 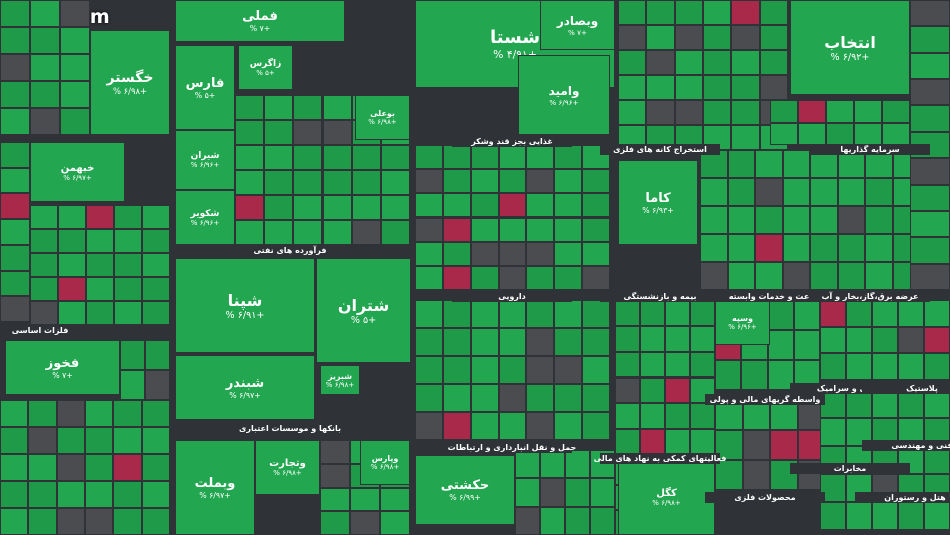 What do you see at coordinates (385, 462) in the screenshot?
I see `tile: وپارس +۶/۹۸ %` at bounding box center [385, 462].